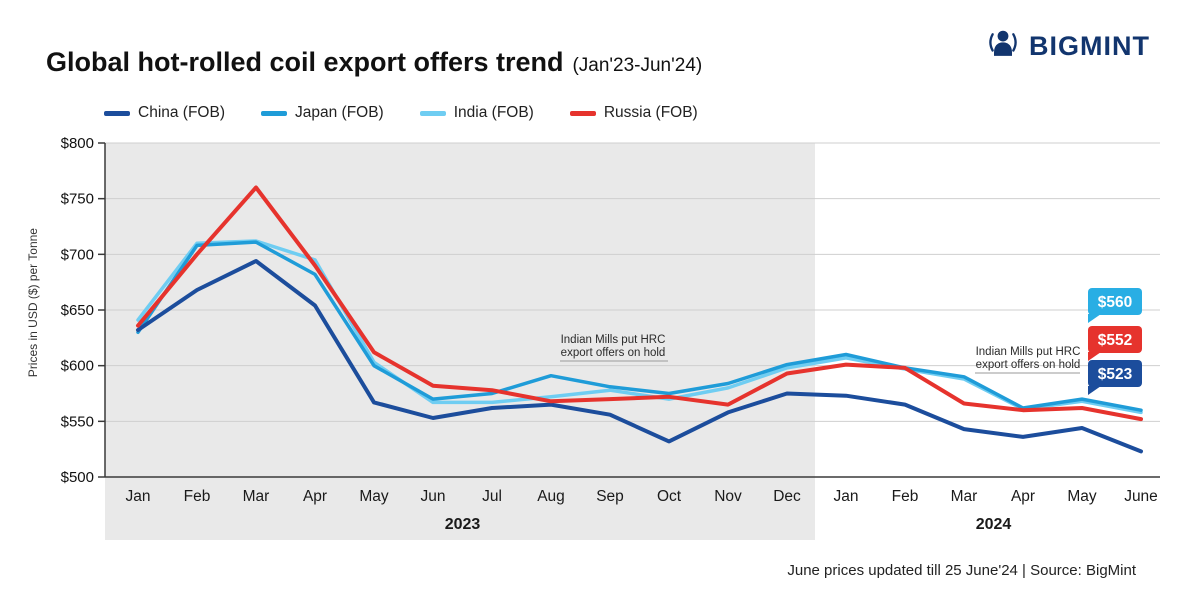 The image size is (1200, 600). I want to click on year-label-2024: 2024, so click(994, 524).